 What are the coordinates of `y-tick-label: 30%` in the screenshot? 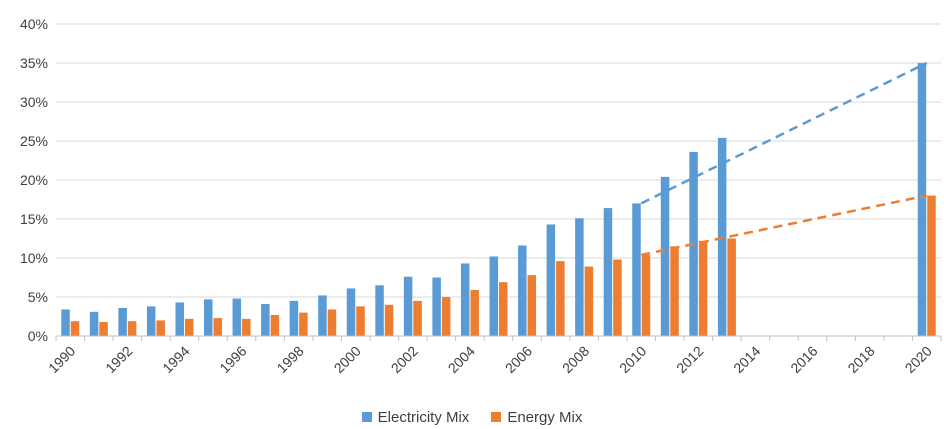 It's located at (34, 102).